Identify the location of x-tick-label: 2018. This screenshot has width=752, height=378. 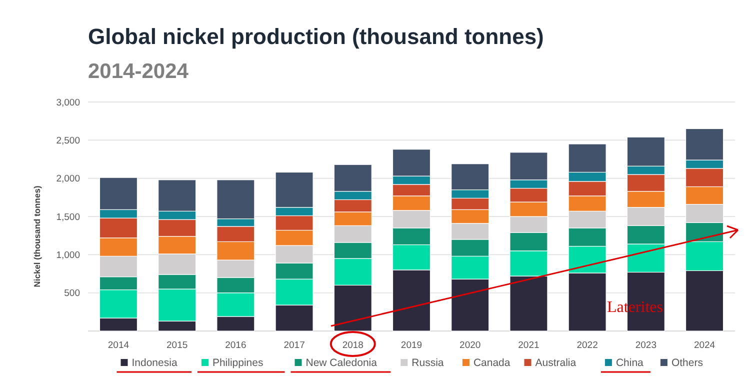
(353, 345).